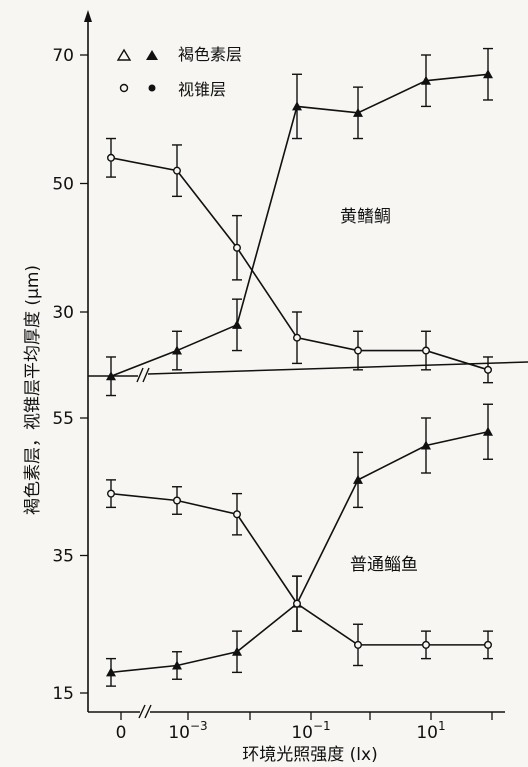 This screenshot has width=528, height=767. Describe the element at coordinates (63, 313) in the screenshot. I see `y-tick-label: 30` at that location.